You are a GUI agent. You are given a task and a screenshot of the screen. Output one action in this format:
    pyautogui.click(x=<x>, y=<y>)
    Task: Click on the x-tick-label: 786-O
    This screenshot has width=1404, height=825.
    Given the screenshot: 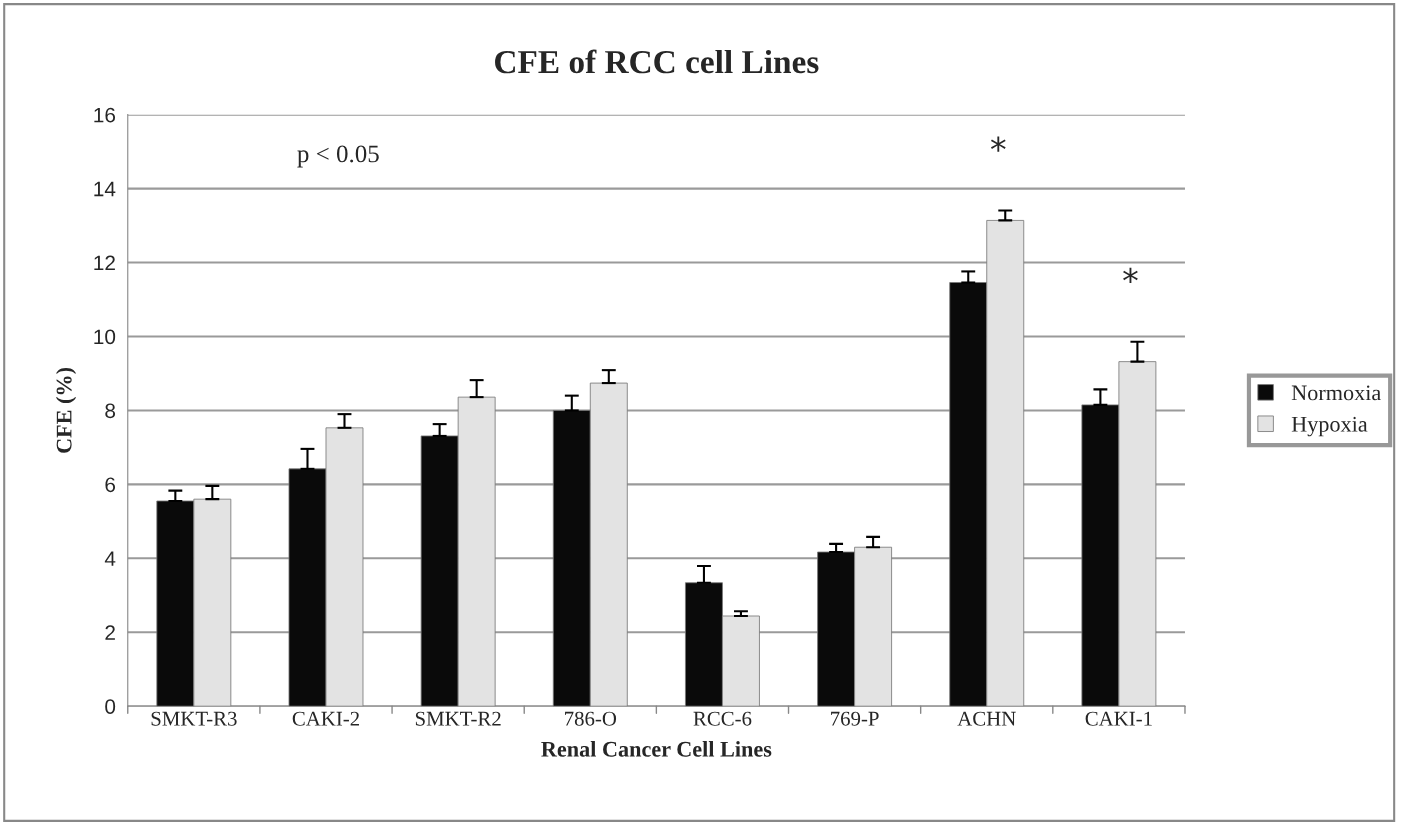 What is the action you would take?
    pyautogui.click(x=591, y=718)
    